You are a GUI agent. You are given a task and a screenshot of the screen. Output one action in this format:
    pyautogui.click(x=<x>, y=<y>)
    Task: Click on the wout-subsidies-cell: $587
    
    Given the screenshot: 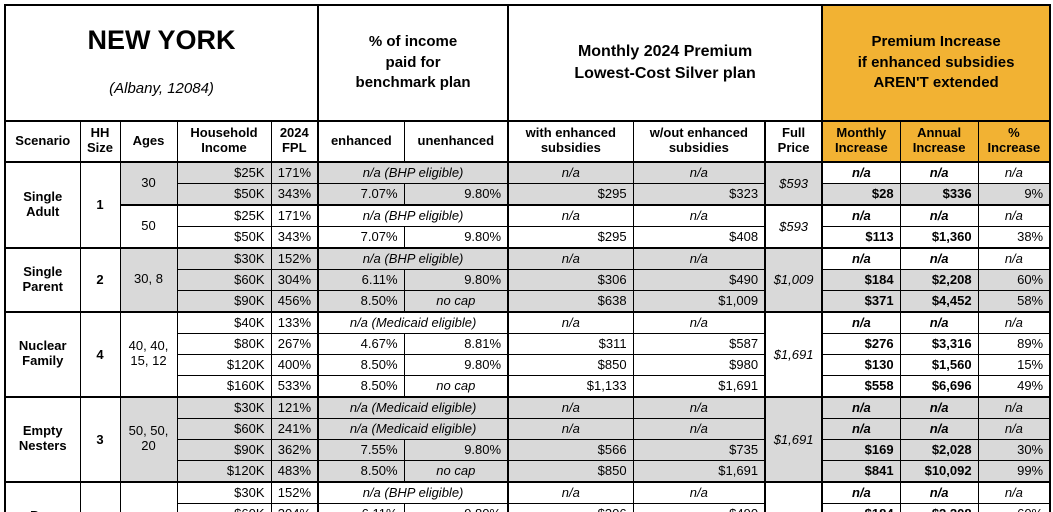 What is the action you would take?
    pyautogui.click(x=699, y=343)
    